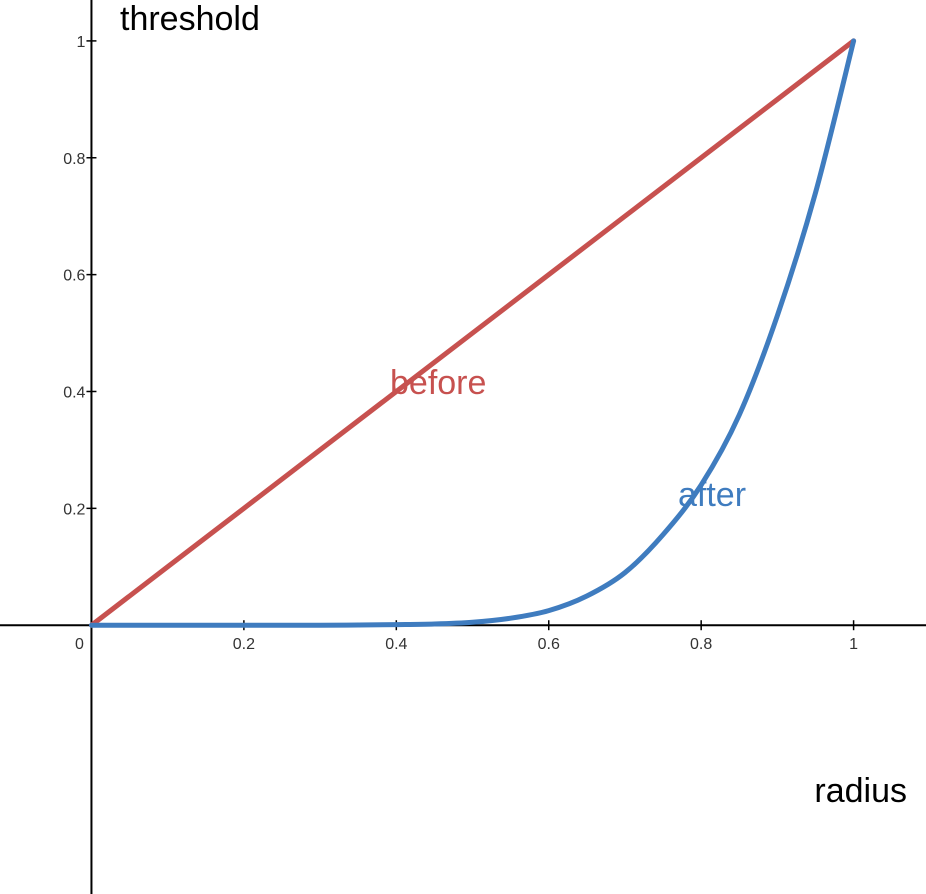 The width and height of the screenshot is (926, 894). Describe the element at coordinates (712, 495) in the screenshot. I see `series-label-after: after` at that location.